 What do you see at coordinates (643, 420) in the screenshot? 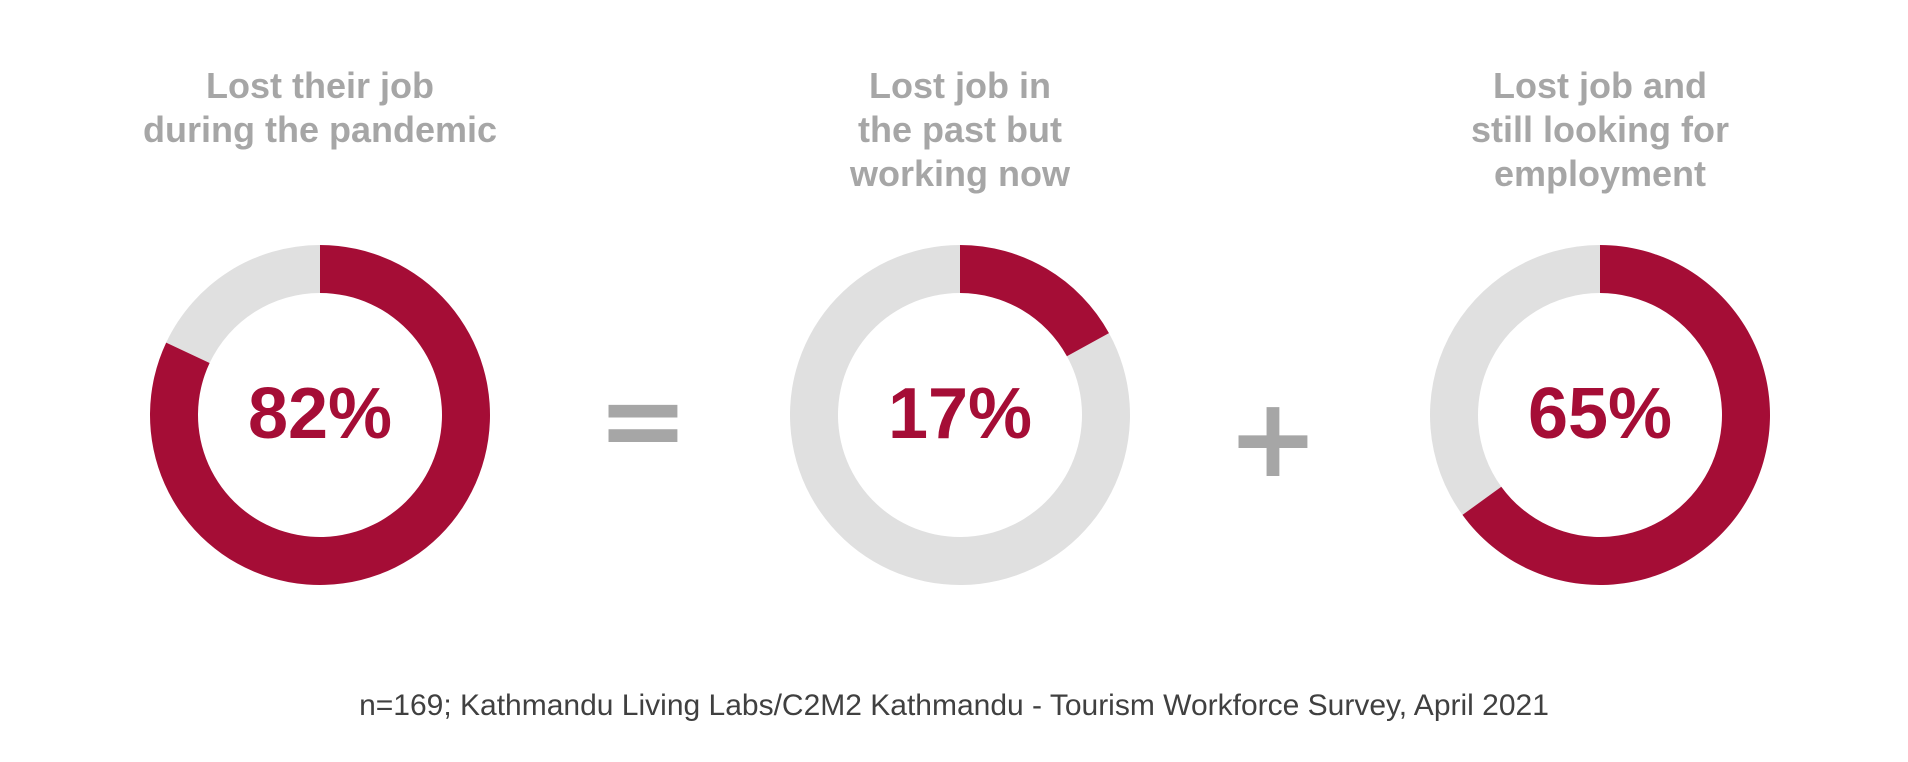
I see `equals-sign: =` at bounding box center [643, 420].